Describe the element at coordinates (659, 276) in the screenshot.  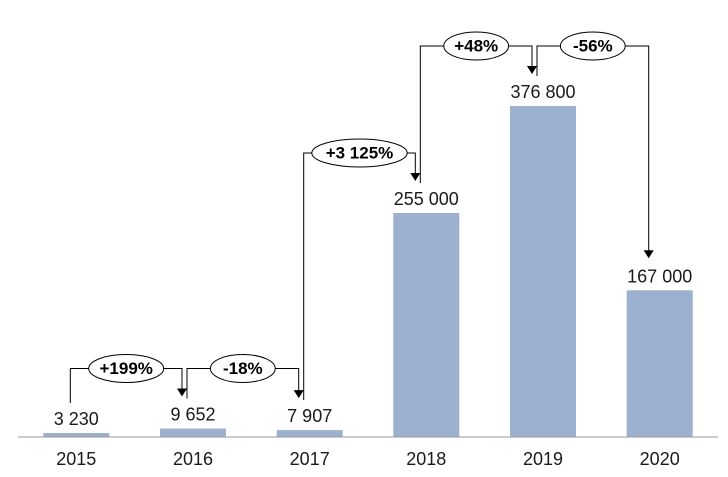
I see `value-label-2020: 167 000` at that location.